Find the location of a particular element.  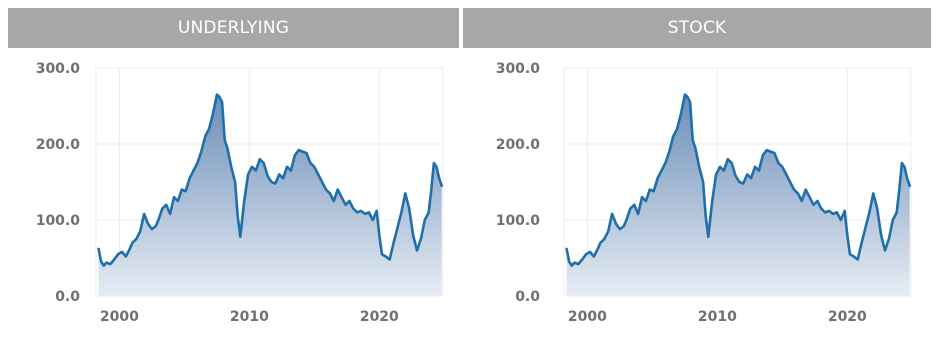

stock-header: STOCK is located at coordinates (697, 28).